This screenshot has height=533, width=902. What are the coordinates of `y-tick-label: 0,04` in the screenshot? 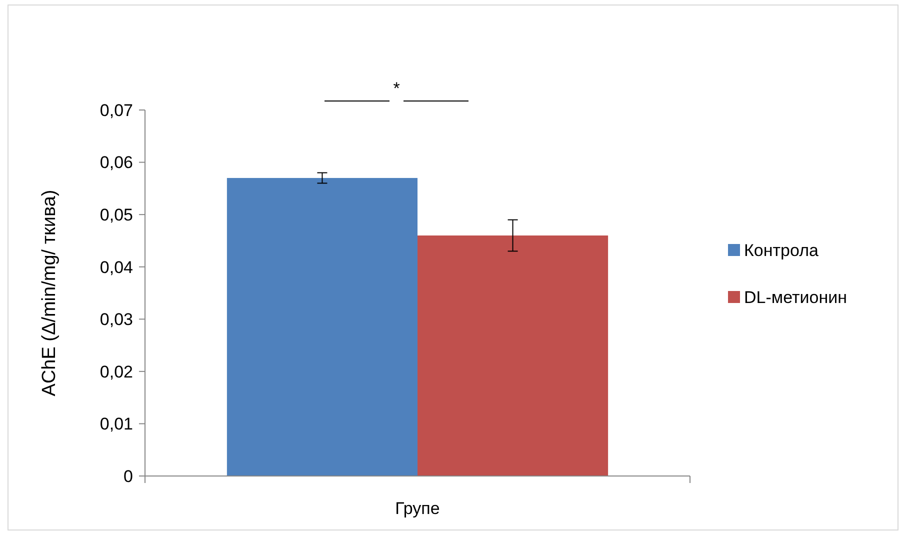 It's located at (116, 267).